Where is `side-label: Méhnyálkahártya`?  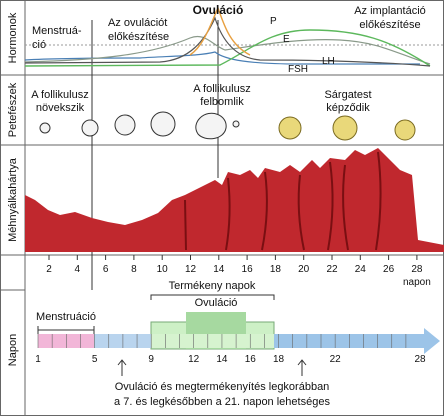
side-label: Méhnyálkahártya is located at coordinates (13, 199).